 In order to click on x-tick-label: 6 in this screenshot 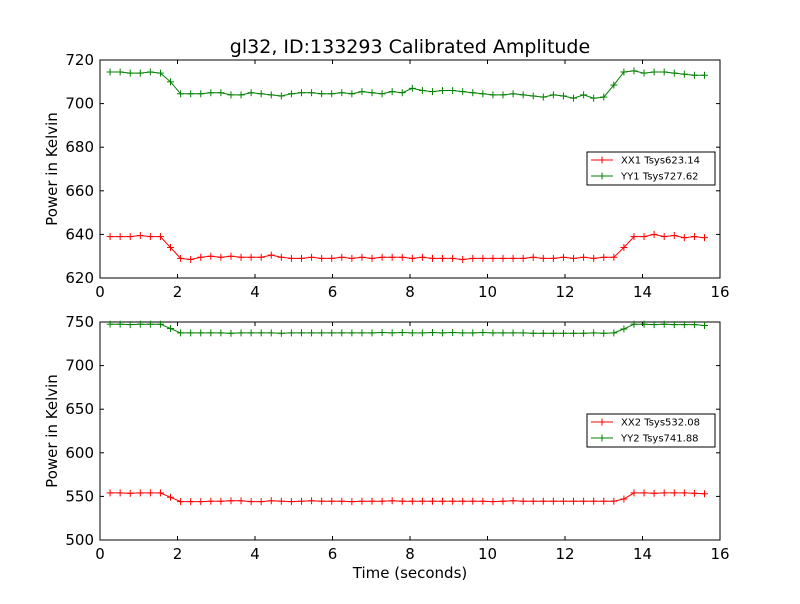, I will do `click(333, 292)`.